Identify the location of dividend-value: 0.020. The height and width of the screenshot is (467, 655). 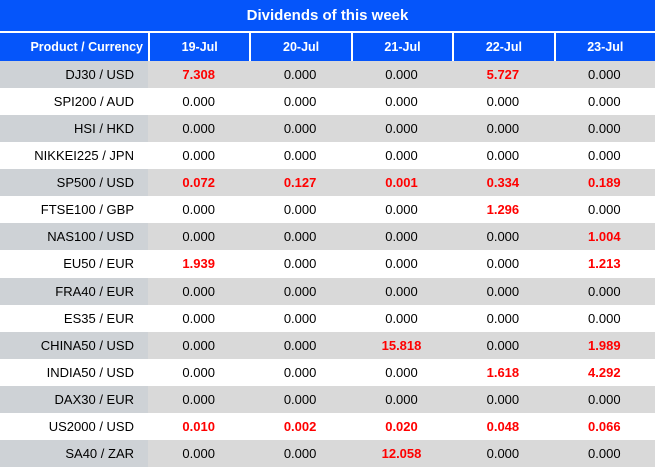
(401, 426).